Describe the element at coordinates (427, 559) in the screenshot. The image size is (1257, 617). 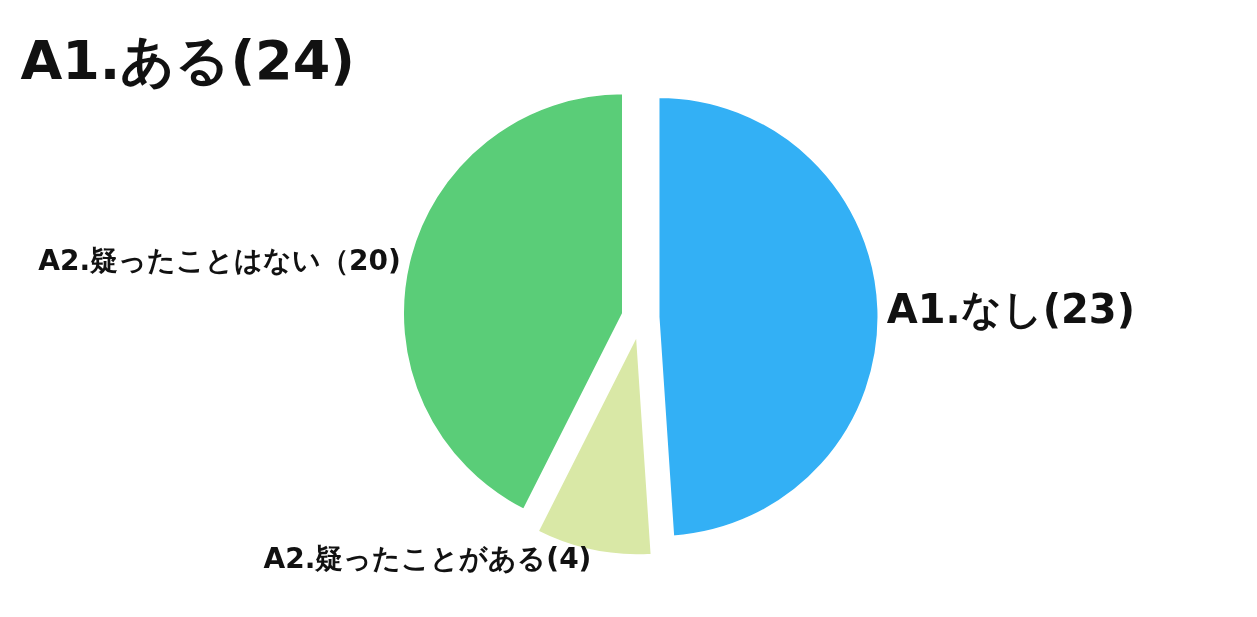
I see `slice-label: A2.疑ったことがある(4)` at that location.